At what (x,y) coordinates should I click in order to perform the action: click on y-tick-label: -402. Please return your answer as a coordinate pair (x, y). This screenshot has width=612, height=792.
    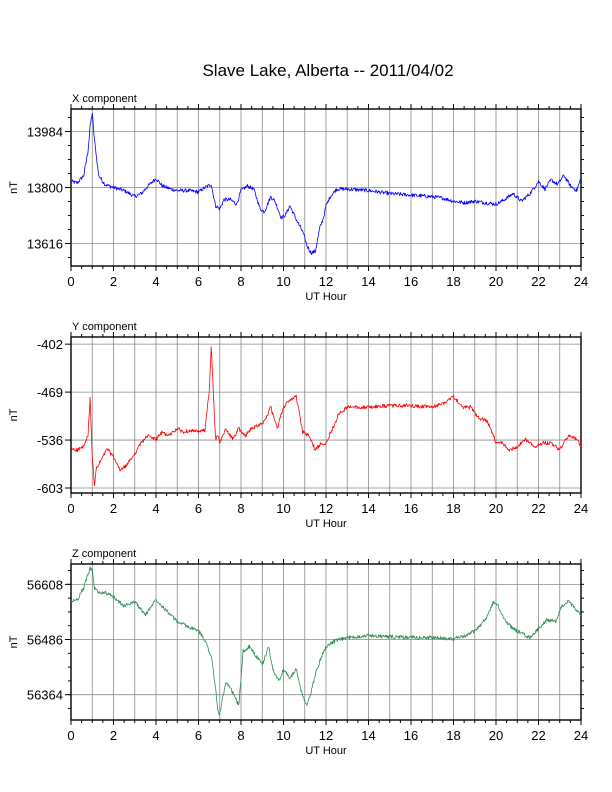
    Looking at the image, I should click on (50, 344).